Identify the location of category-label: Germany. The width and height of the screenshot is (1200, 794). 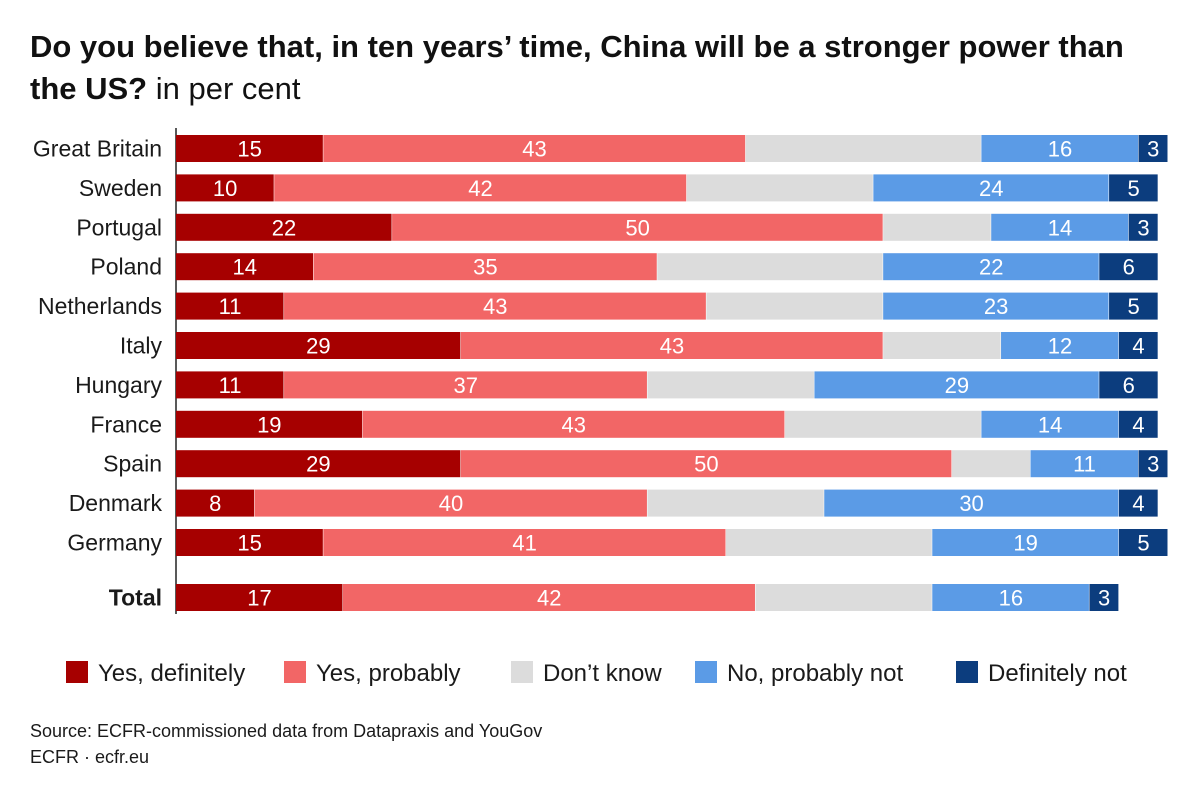
(114, 543).